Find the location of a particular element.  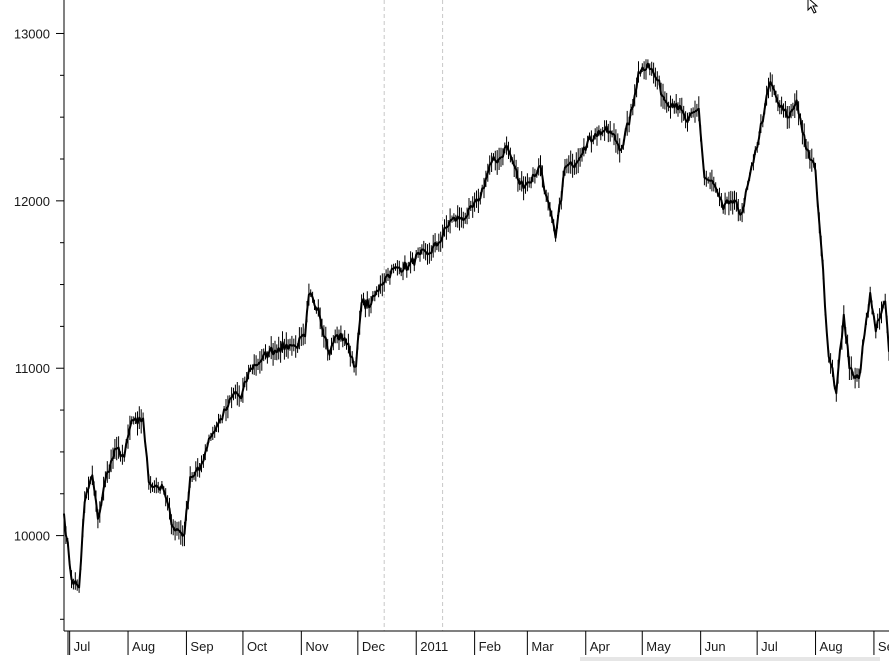

x-tick-label: Feb is located at coordinates (490, 646).